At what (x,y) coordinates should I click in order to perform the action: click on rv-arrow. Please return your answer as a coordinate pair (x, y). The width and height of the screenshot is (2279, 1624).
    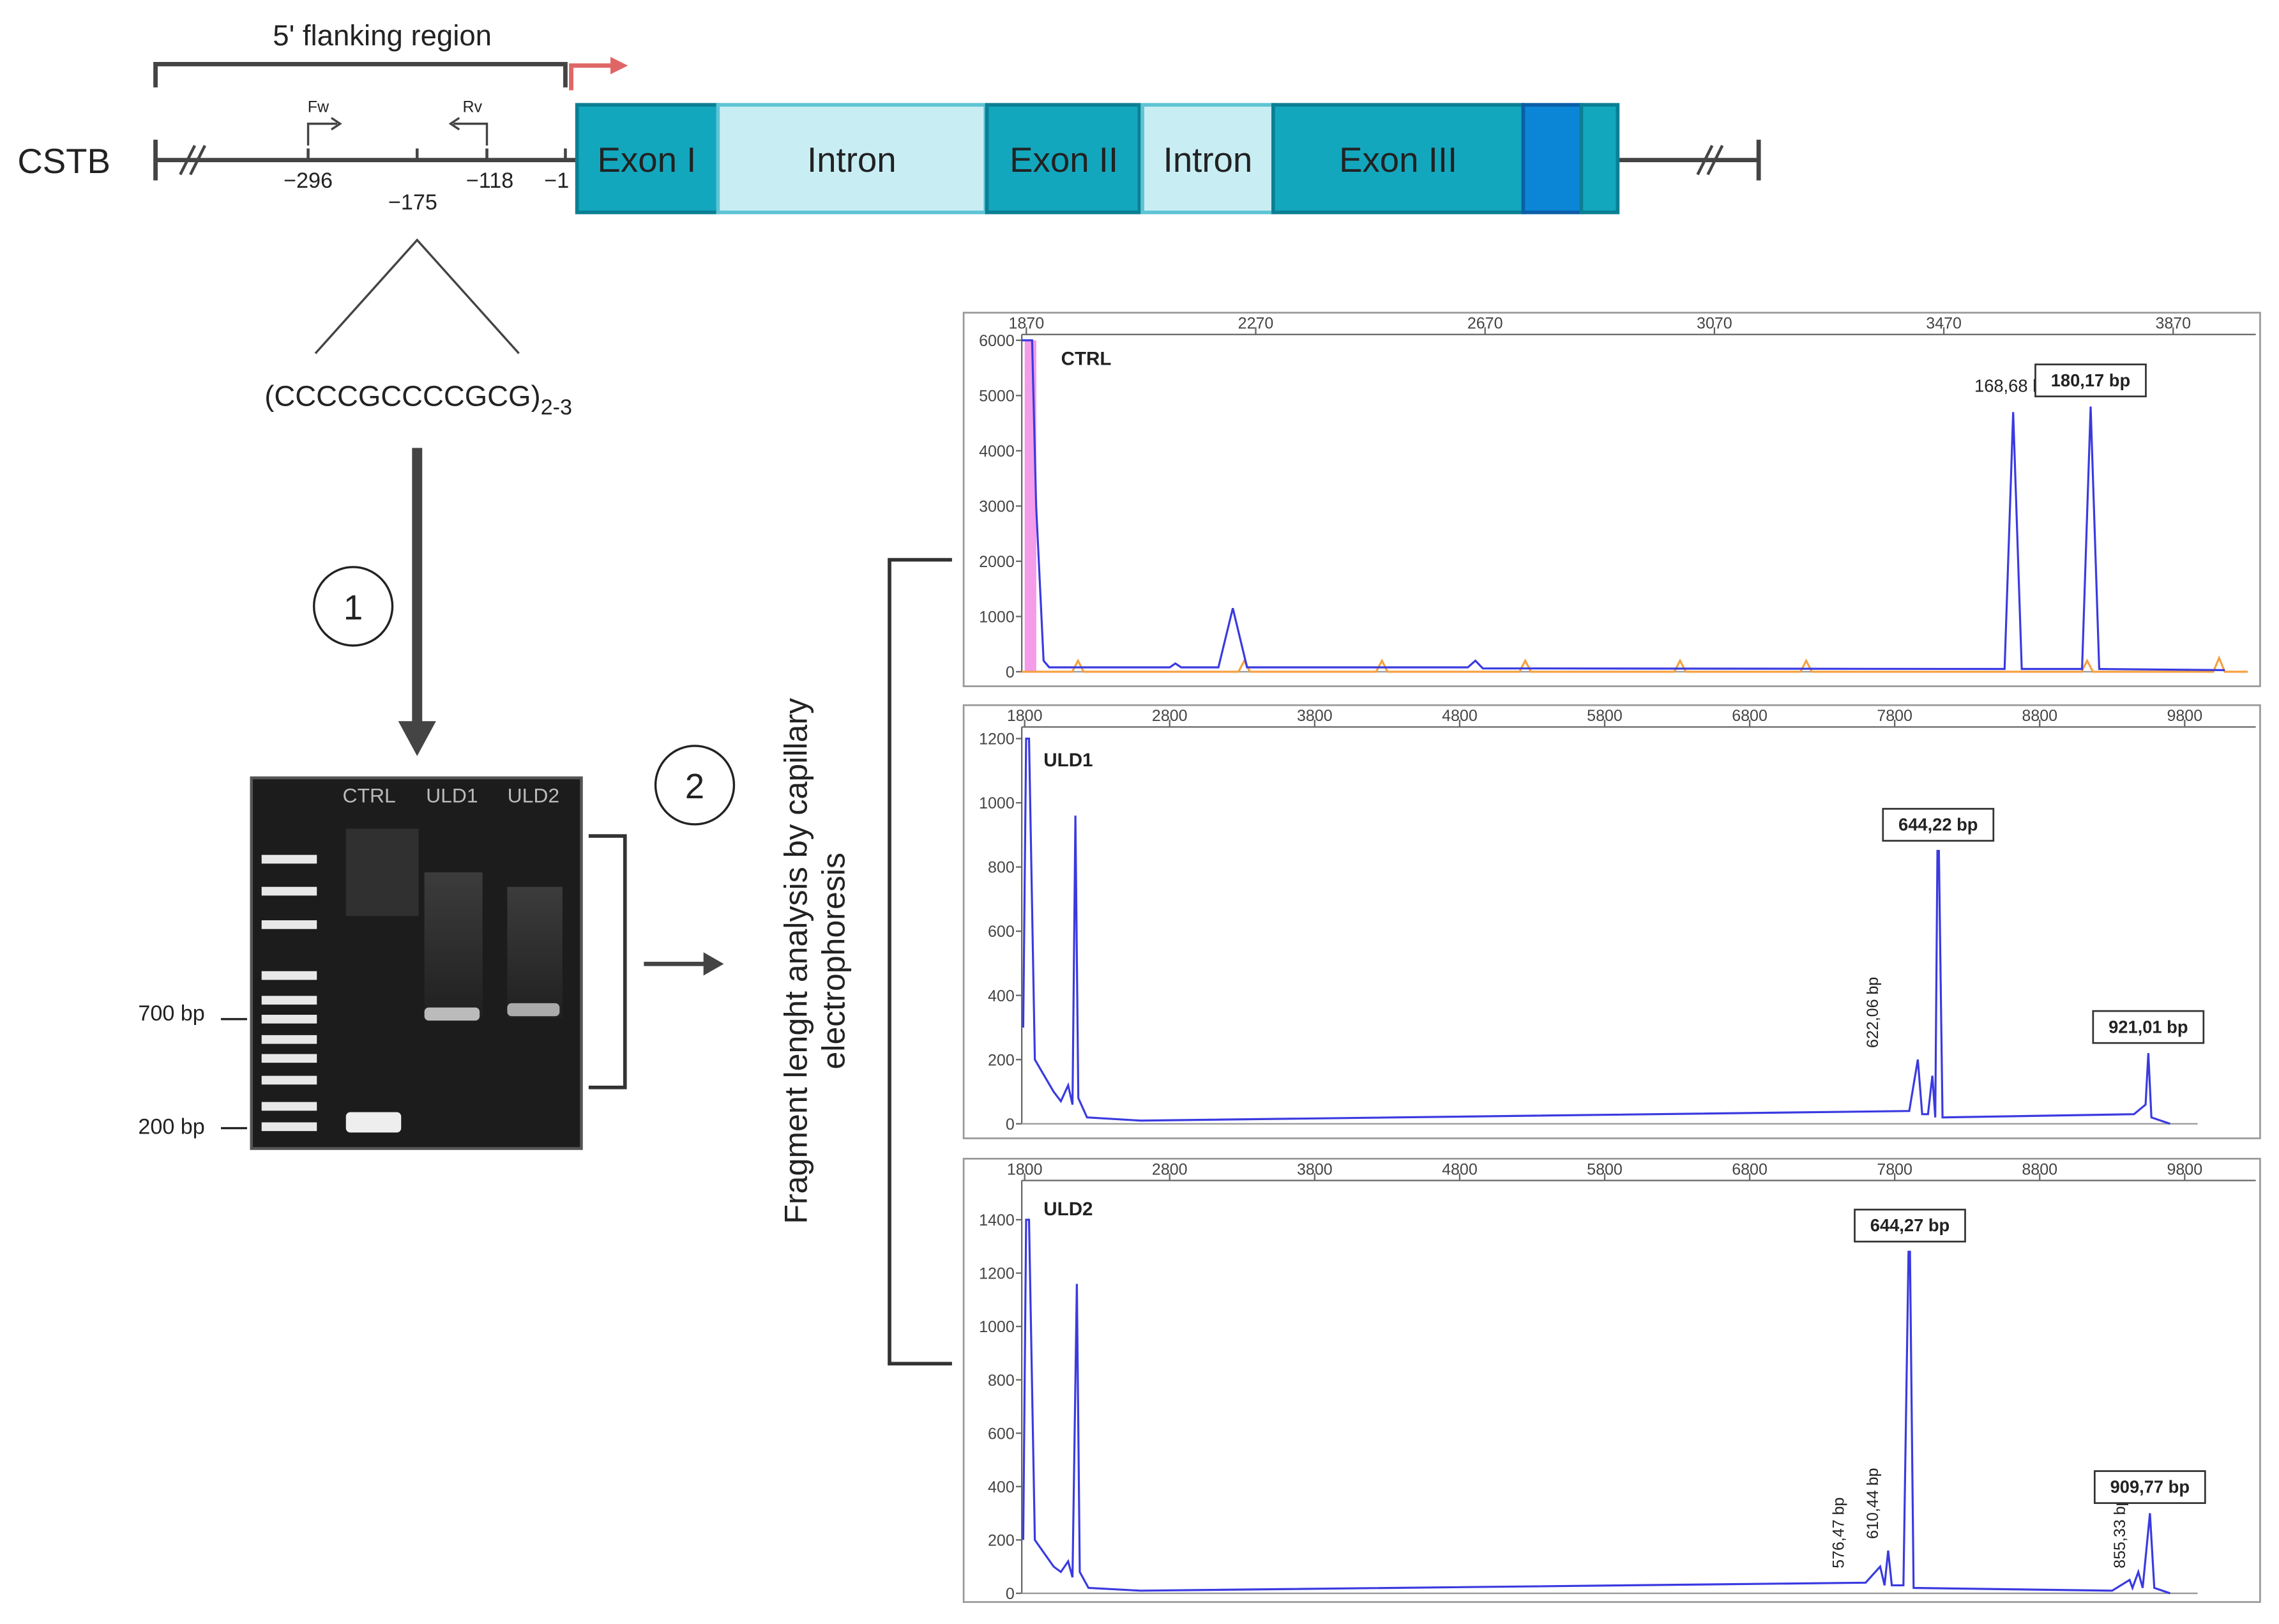
    Looking at the image, I should click on (470, 135).